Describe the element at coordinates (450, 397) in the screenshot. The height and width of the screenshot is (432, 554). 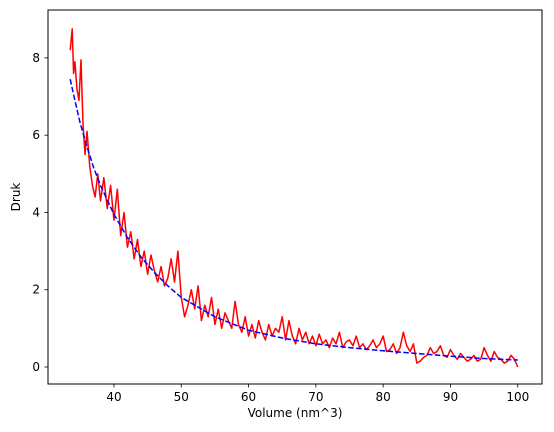
I see `x-tick-label: 90` at that location.